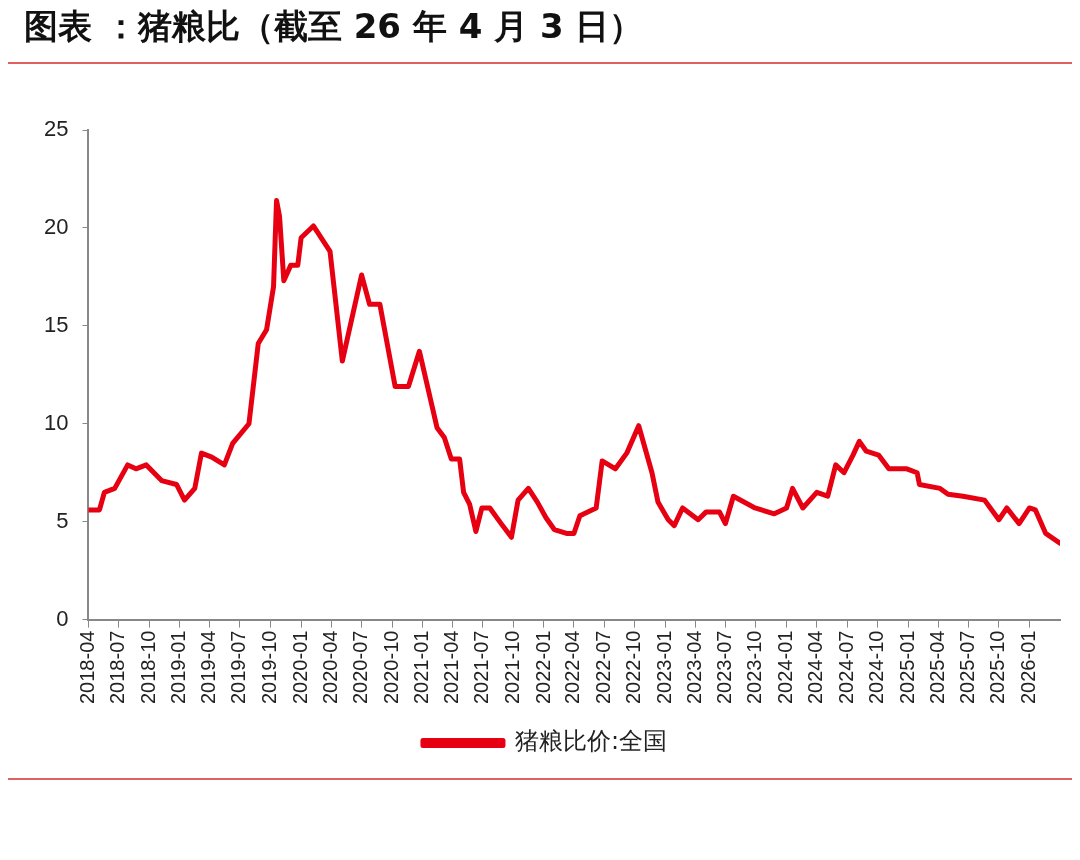  I want to click on chart-title: 图表 ：猪粮比（截至 26 年 4 月 3 日）, so click(334, 26).